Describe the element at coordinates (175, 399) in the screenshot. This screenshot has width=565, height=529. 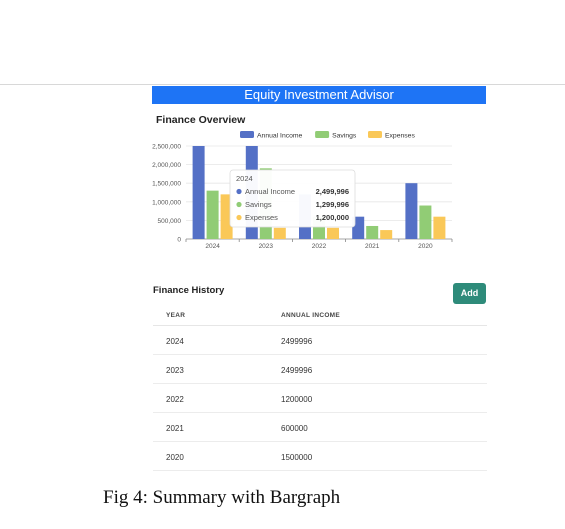
I see `cell-year: 2022` at that location.